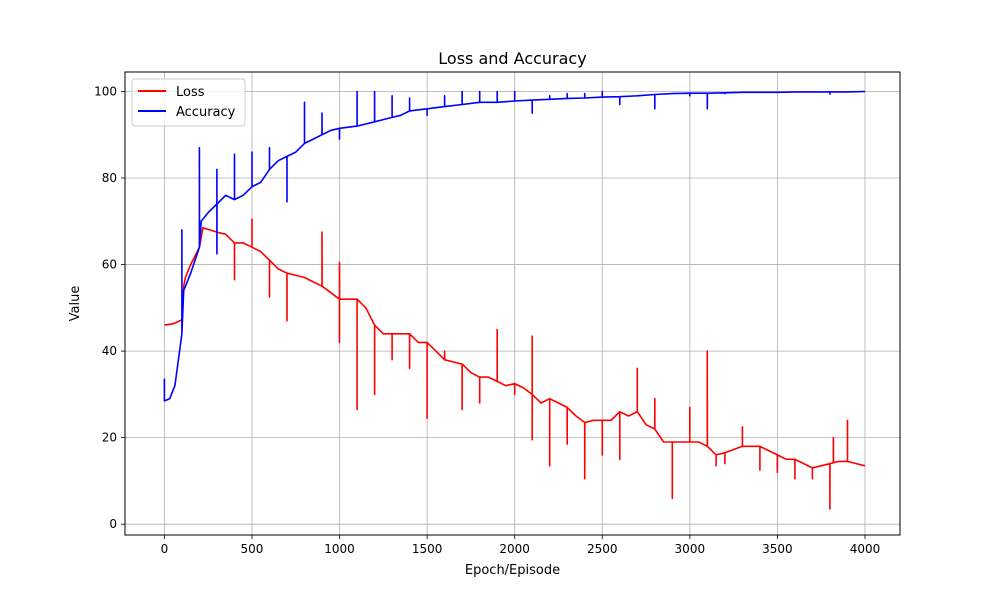  Describe the element at coordinates (109, 265) in the screenshot. I see `y-tick-label: 60` at that location.